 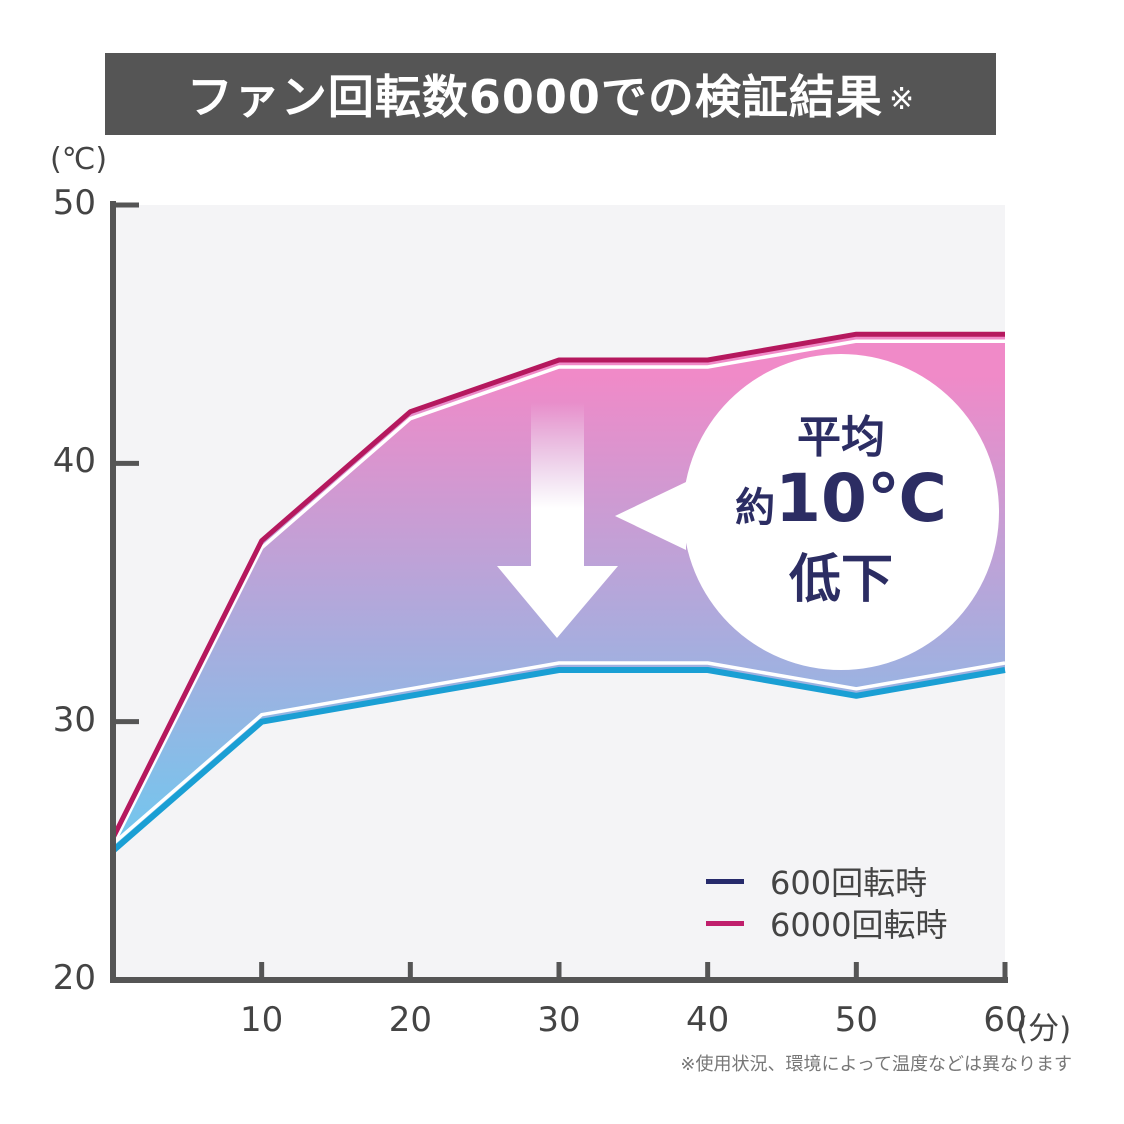 I want to click on x-axis-unit: (分), so click(x=1044, y=1029).